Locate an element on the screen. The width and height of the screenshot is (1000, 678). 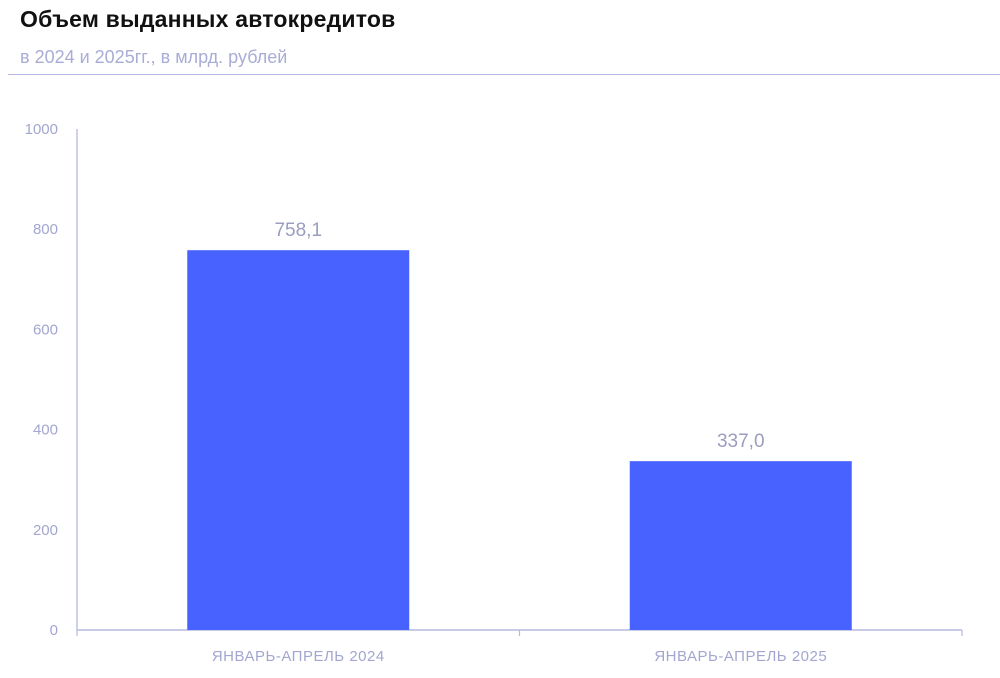
chart-subtitle: в 2024 и 2025гг., в млрд. рублей is located at coordinates (154, 57).